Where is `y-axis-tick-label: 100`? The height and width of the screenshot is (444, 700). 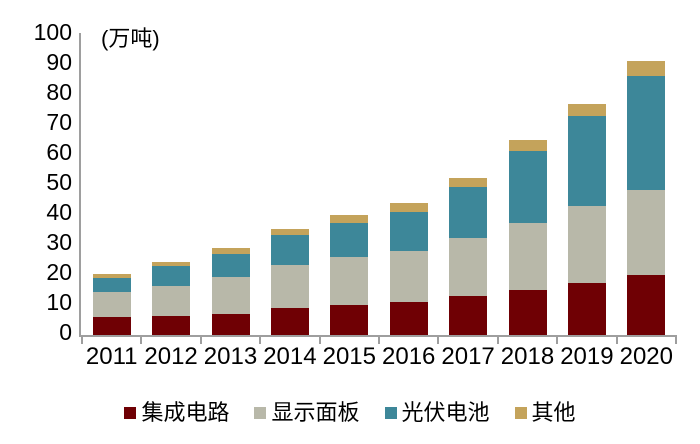 y-axis-tick-label: 100 is located at coordinates (52, 32).